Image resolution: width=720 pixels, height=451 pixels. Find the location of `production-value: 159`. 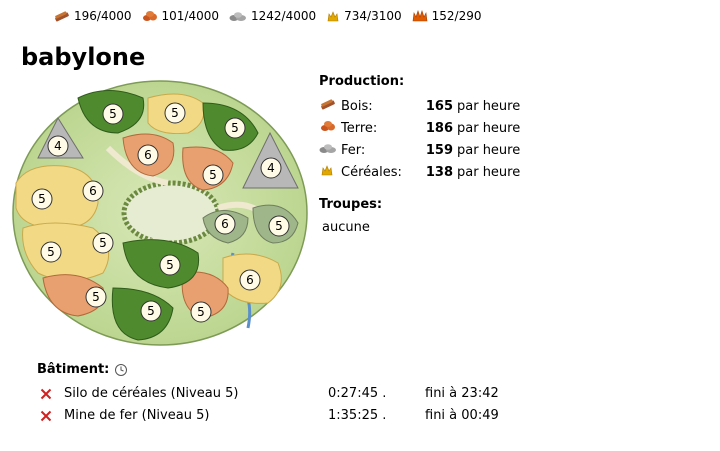

production-value: 159 is located at coordinates (439, 150).